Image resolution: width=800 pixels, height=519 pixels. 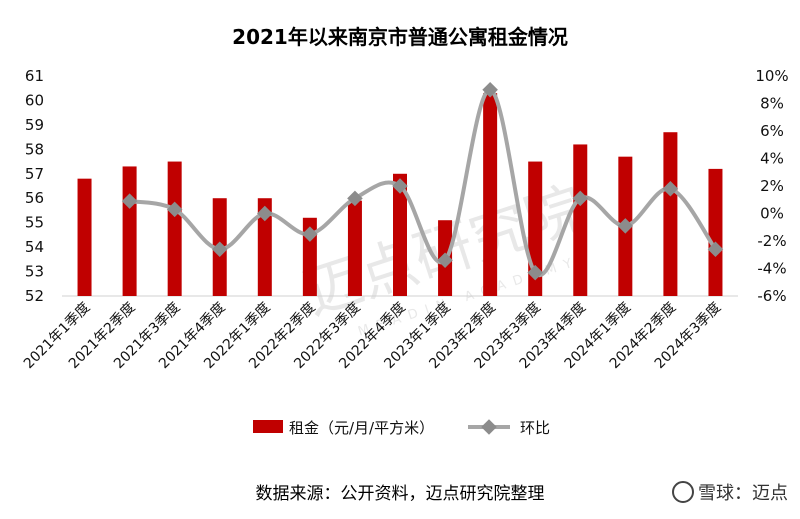 I want to click on left-tick-label: 54, so click(x=34, y=247).